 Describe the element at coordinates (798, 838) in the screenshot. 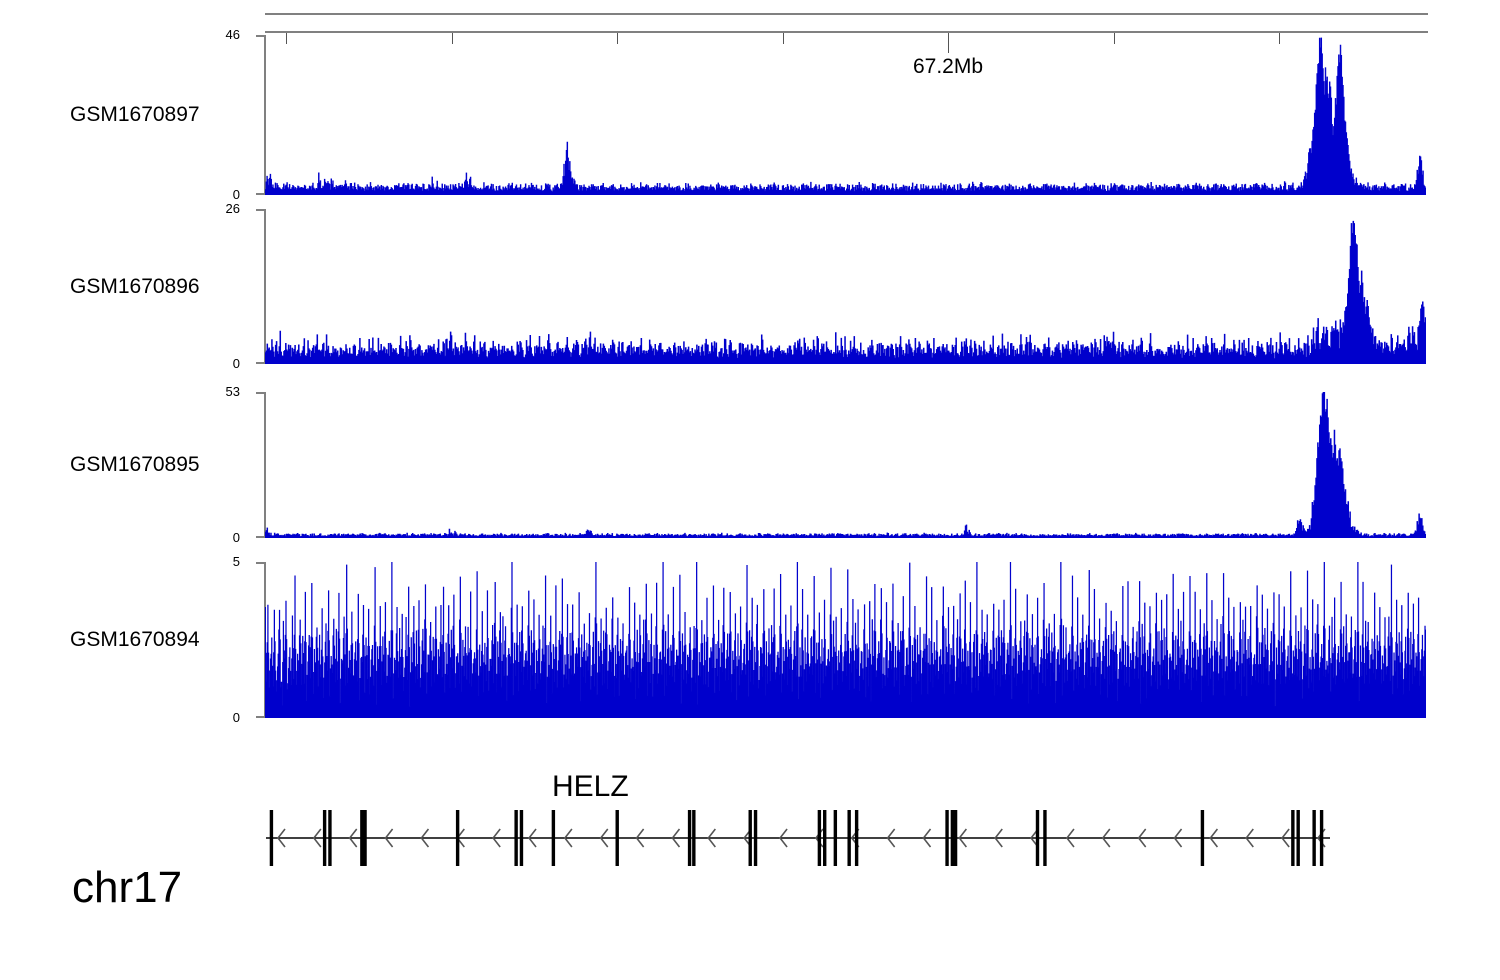

I see `gene-model-svg` at that location.